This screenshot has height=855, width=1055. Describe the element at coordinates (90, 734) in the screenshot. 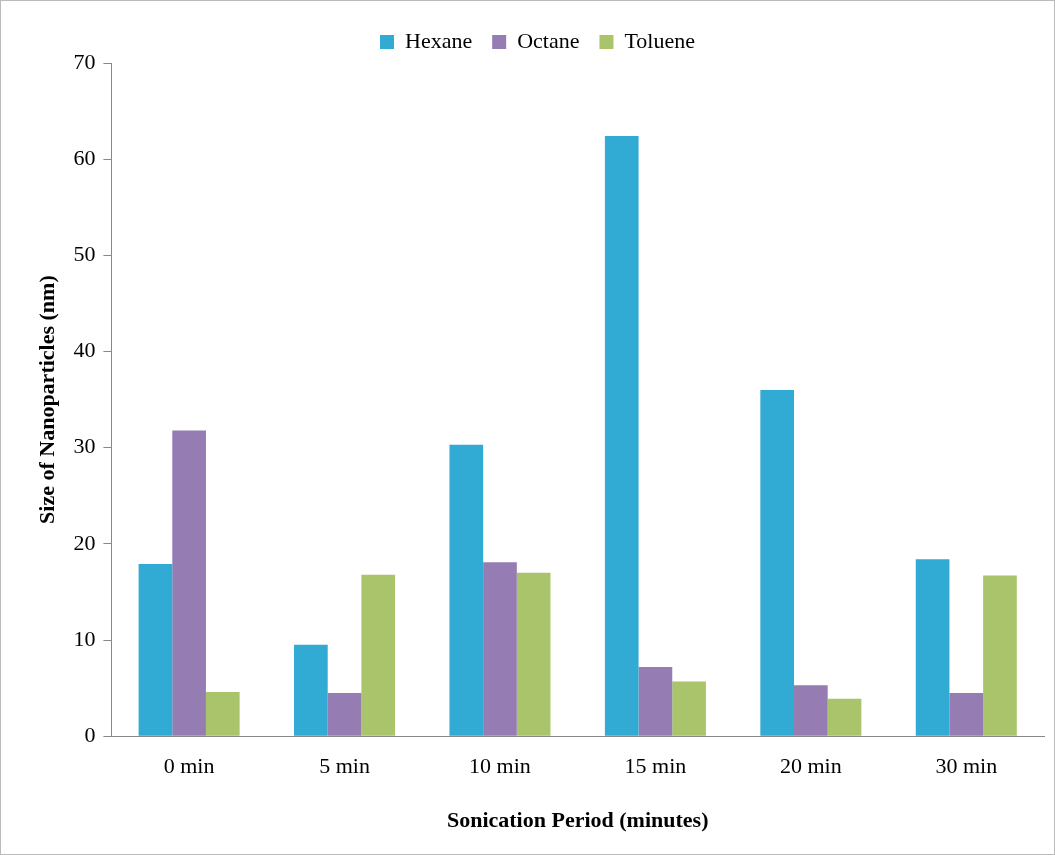

I see `y-tick-label: 0` at that location.